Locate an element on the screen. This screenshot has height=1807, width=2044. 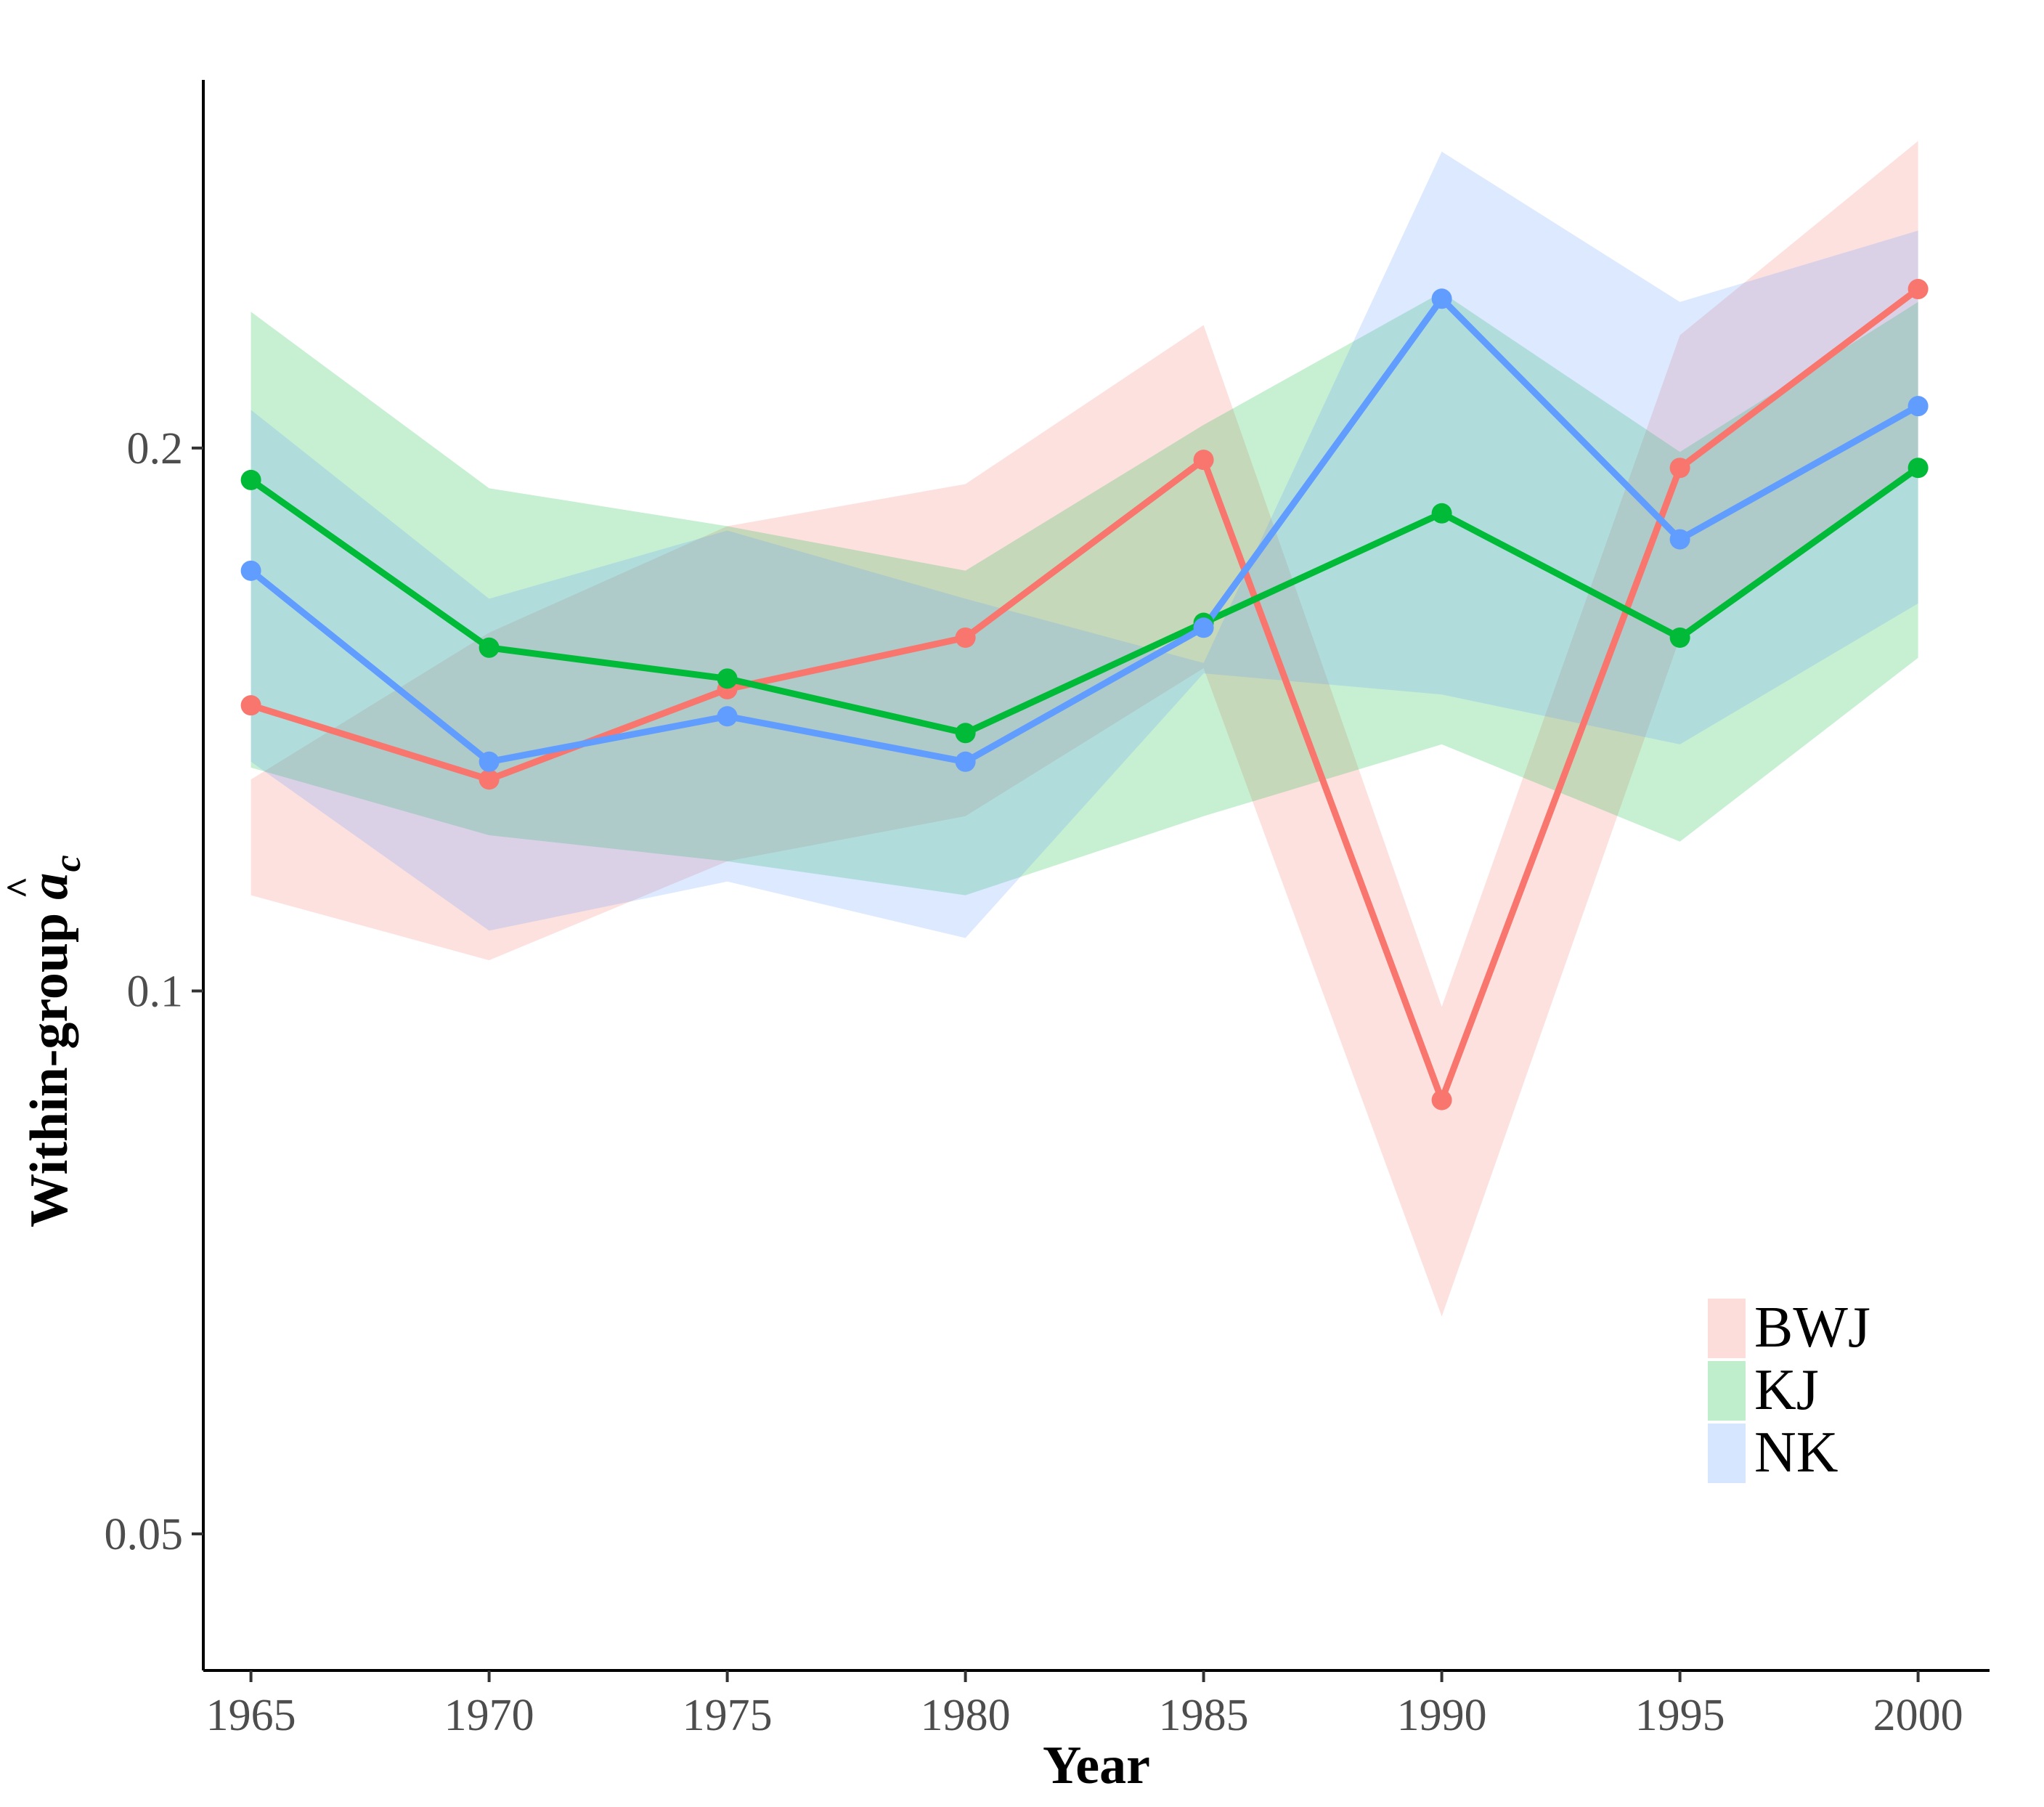
x-axis-ticks: 1965 1970 1975 1980 1985 1990 1995 2000 is located at coordinates (1084, 1705).